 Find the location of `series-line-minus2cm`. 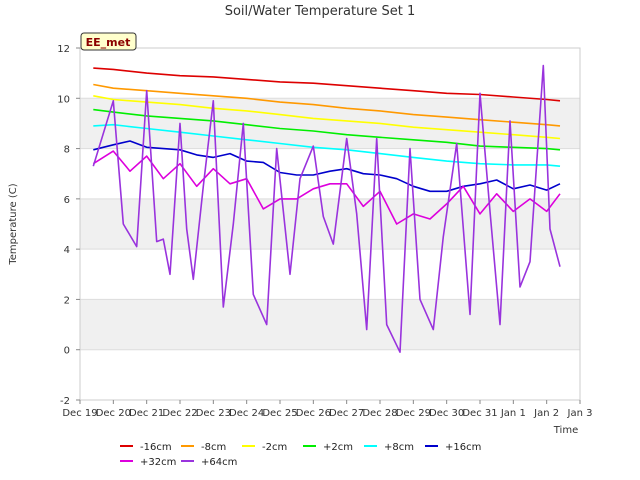

series-line-minus2cm is located at coordinates (327, 117).